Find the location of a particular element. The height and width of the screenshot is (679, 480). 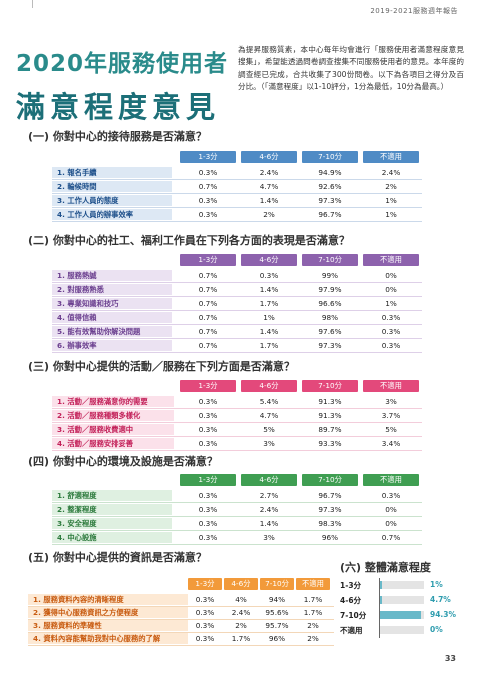

table-cell: 92.6% is located at coordinates (330, 186).